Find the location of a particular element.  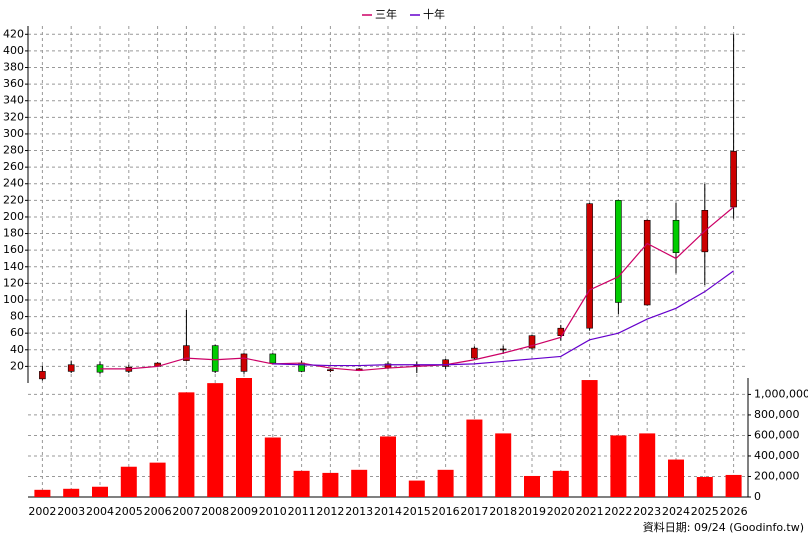

x-tick-label: 2021 is located at coordinates (590, 511).